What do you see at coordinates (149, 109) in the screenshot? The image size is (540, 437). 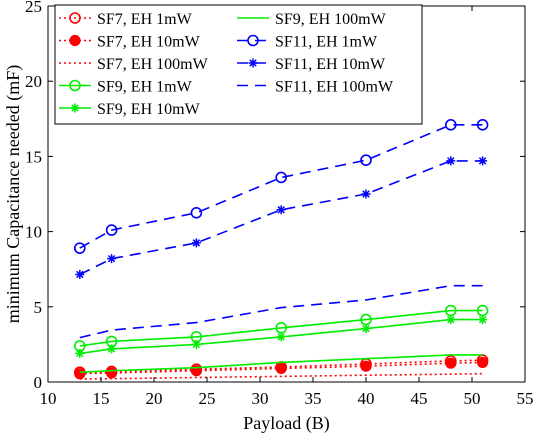 I see `legend-label: SF9, EH 10mW` at bounding box center [149, 109].